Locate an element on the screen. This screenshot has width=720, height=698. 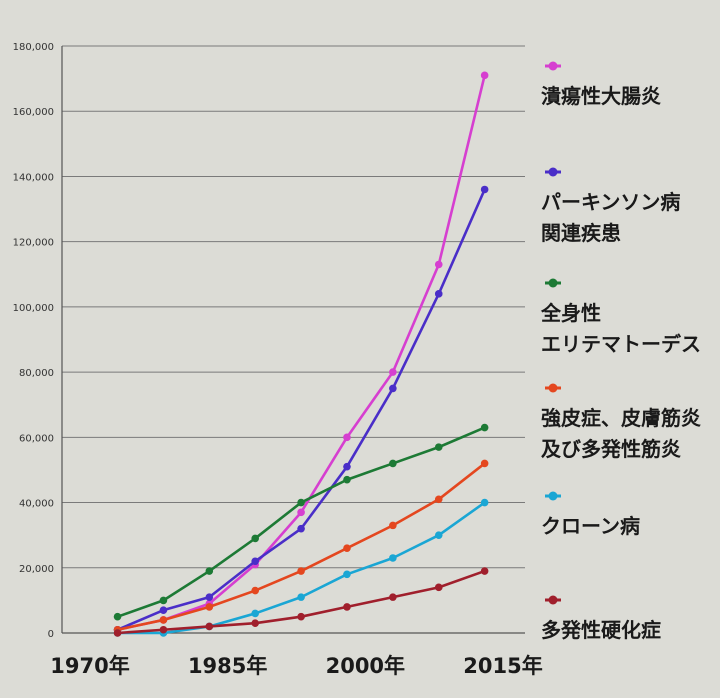
legend-item: 多発性硬化症 is located at coordinates (601, 618).